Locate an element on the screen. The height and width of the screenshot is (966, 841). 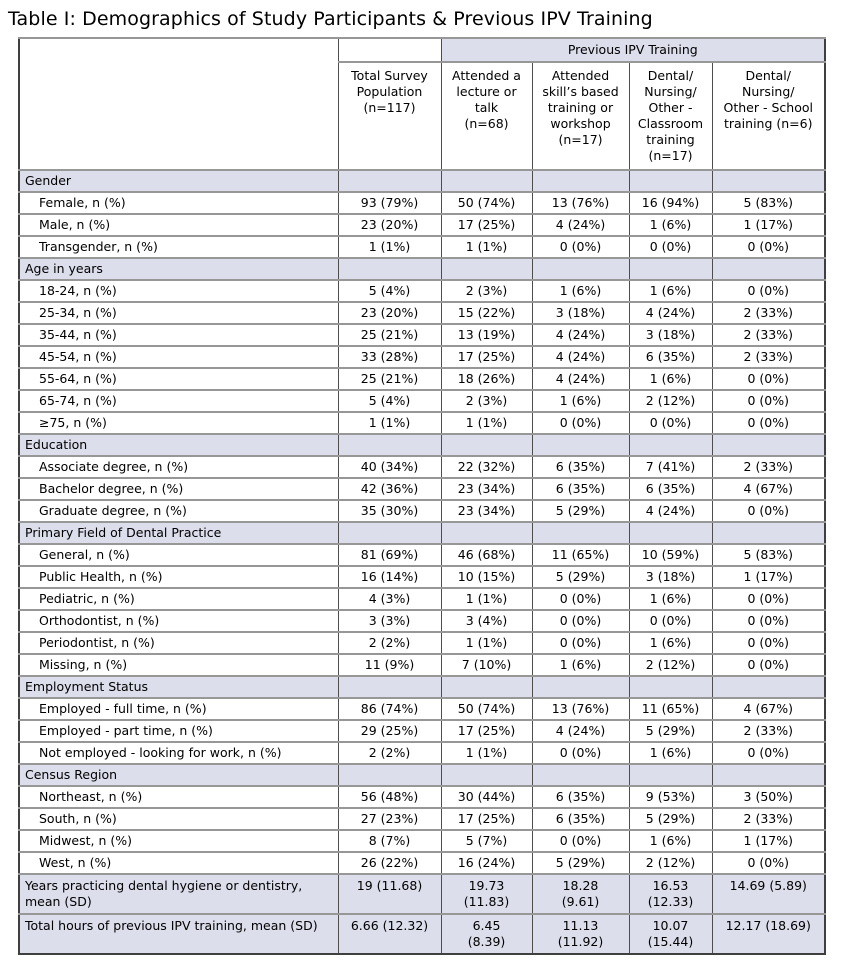
value-cell: 3 (3%) is located at coordinates (389, 620).